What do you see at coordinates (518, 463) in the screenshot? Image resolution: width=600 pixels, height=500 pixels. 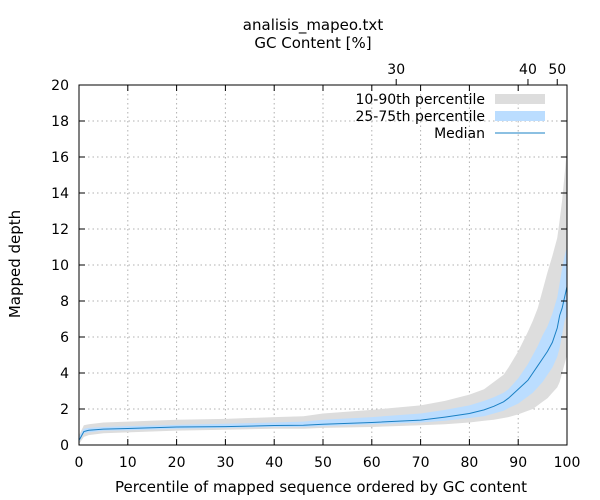 I see `x-tick-label: 90` at bounding box center [518, 463].